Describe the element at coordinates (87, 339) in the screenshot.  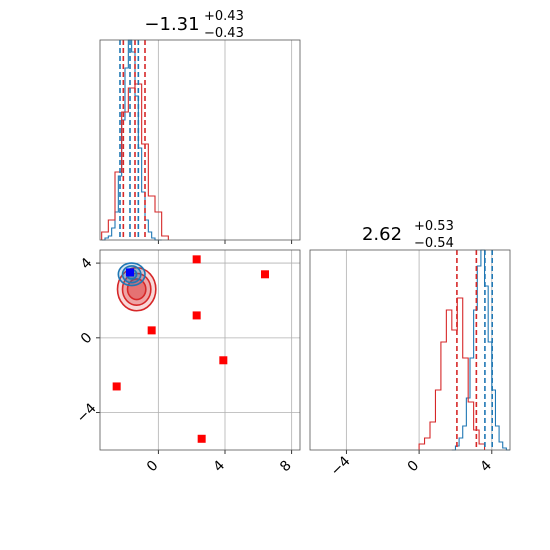
I see `y-tick-label: 0` at that location.